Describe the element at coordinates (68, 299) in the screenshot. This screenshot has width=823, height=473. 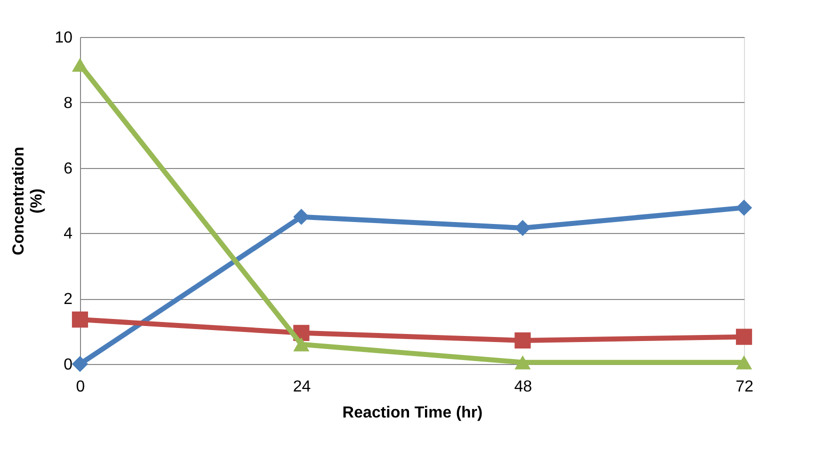
I see `y-tick-label: 2` at that location.